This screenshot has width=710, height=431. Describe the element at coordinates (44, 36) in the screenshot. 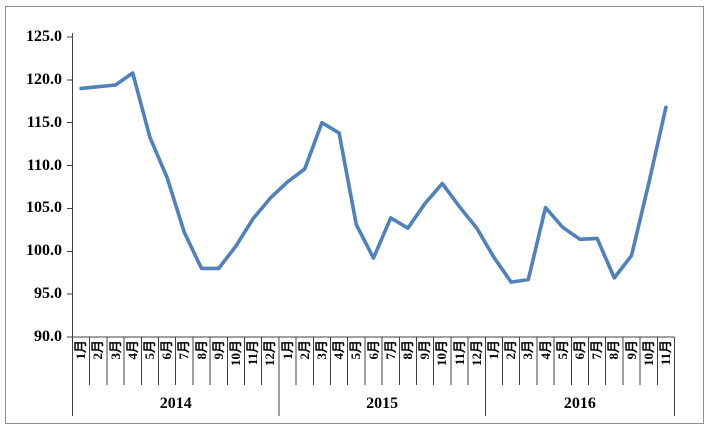

I see `y-axis-label: 125.0` at that location.